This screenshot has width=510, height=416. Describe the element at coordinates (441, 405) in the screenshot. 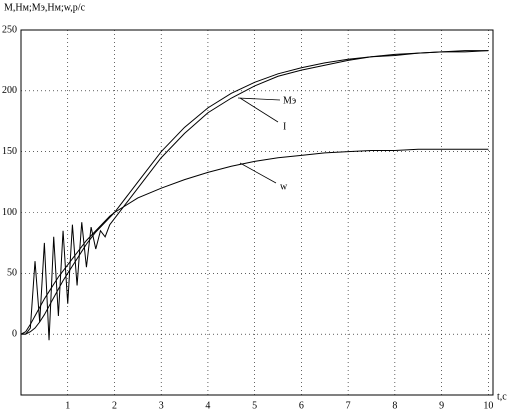

I see `x-tick-label: 9` at that location.